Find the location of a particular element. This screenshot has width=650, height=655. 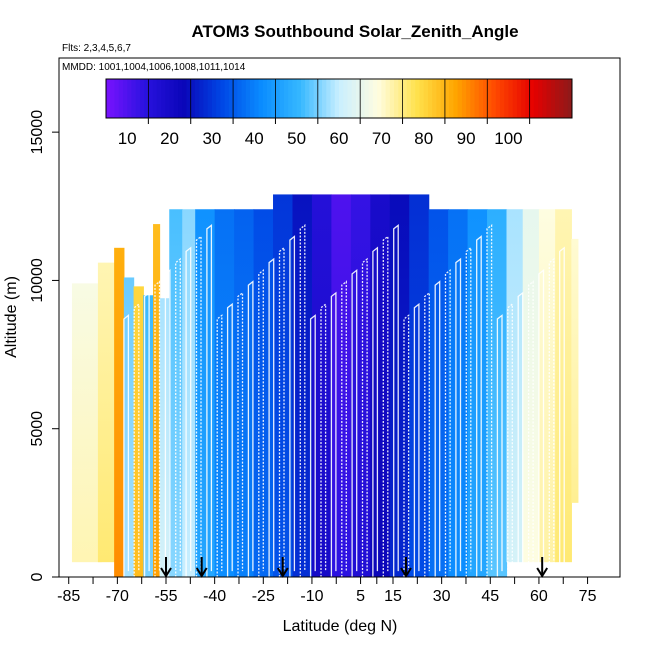

colorbar-frame is located at coordinates (339, 98).